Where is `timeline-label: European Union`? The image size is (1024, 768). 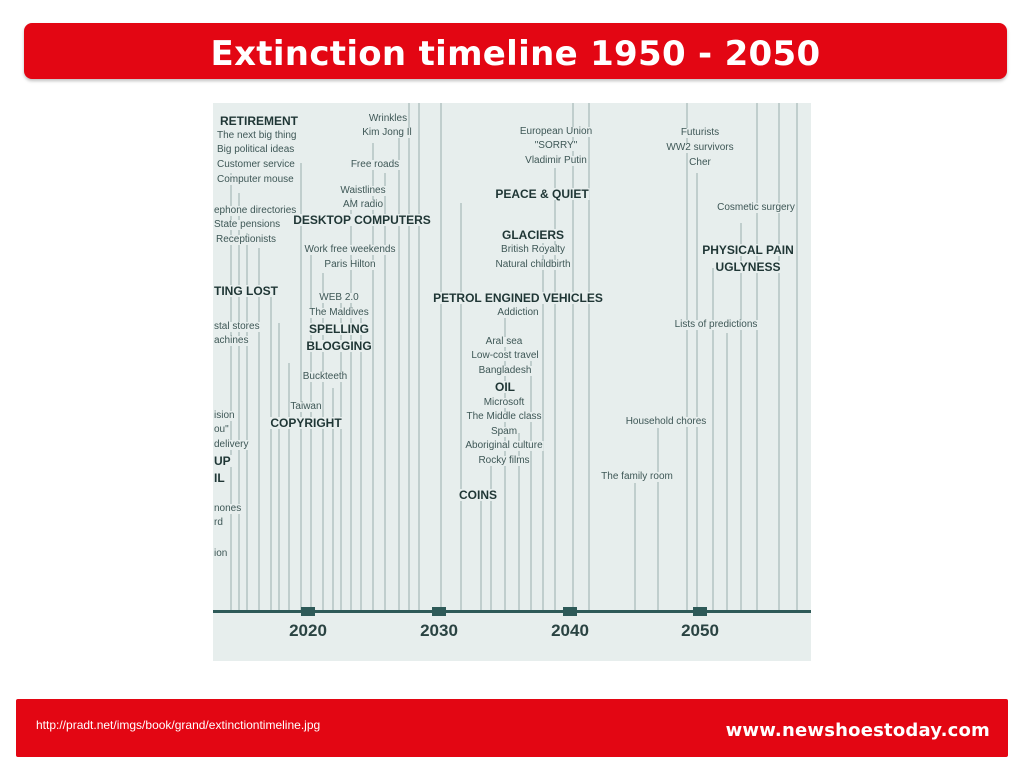 timeline-label: European Union is located at coordinates (556, 131).